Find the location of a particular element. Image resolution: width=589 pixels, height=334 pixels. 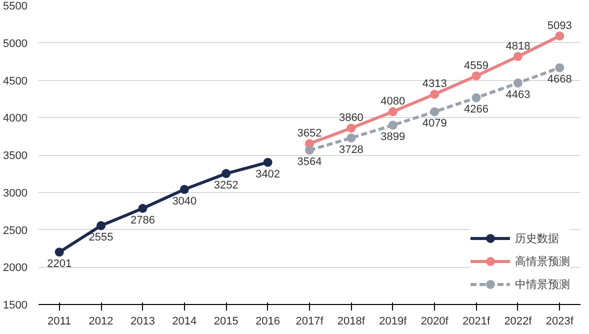

data-label: 4818 is located at coordinates (518, 46).